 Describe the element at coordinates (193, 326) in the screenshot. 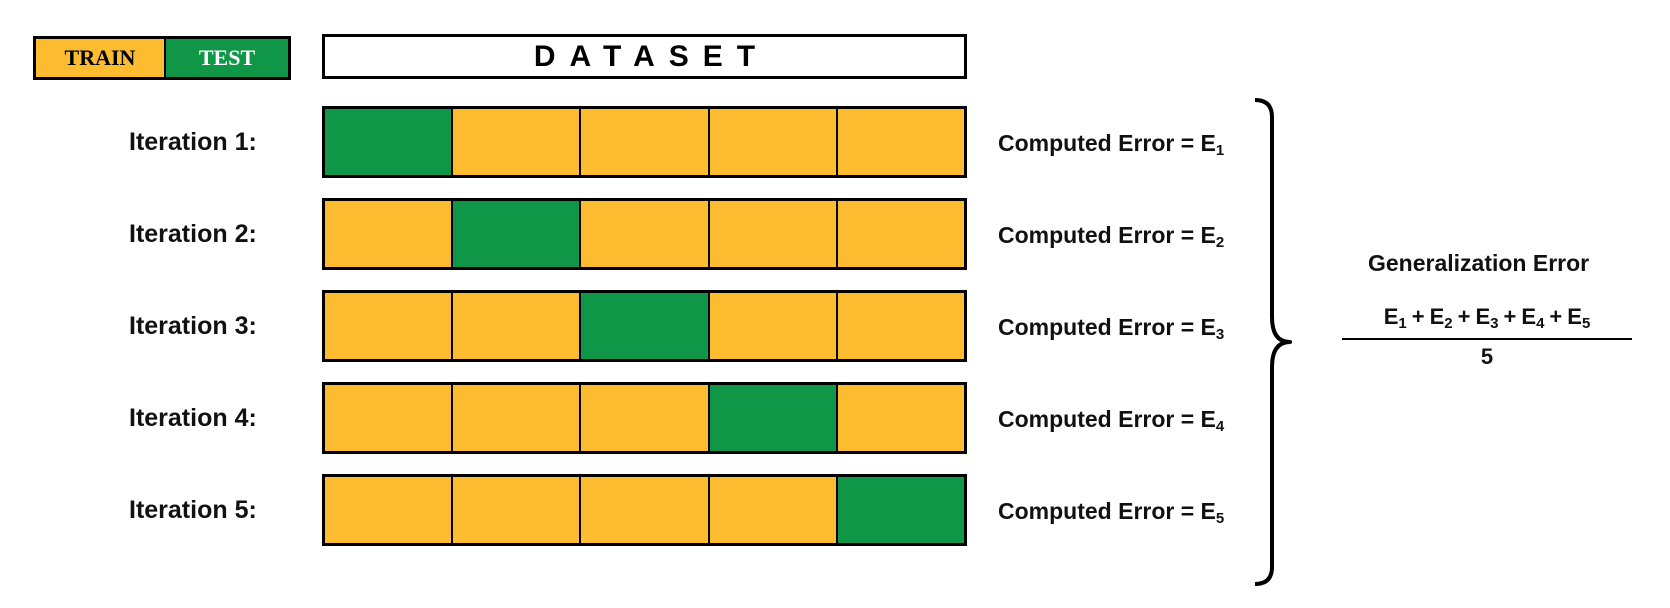

I see `iteration-label: Iteration 3:` at that location.